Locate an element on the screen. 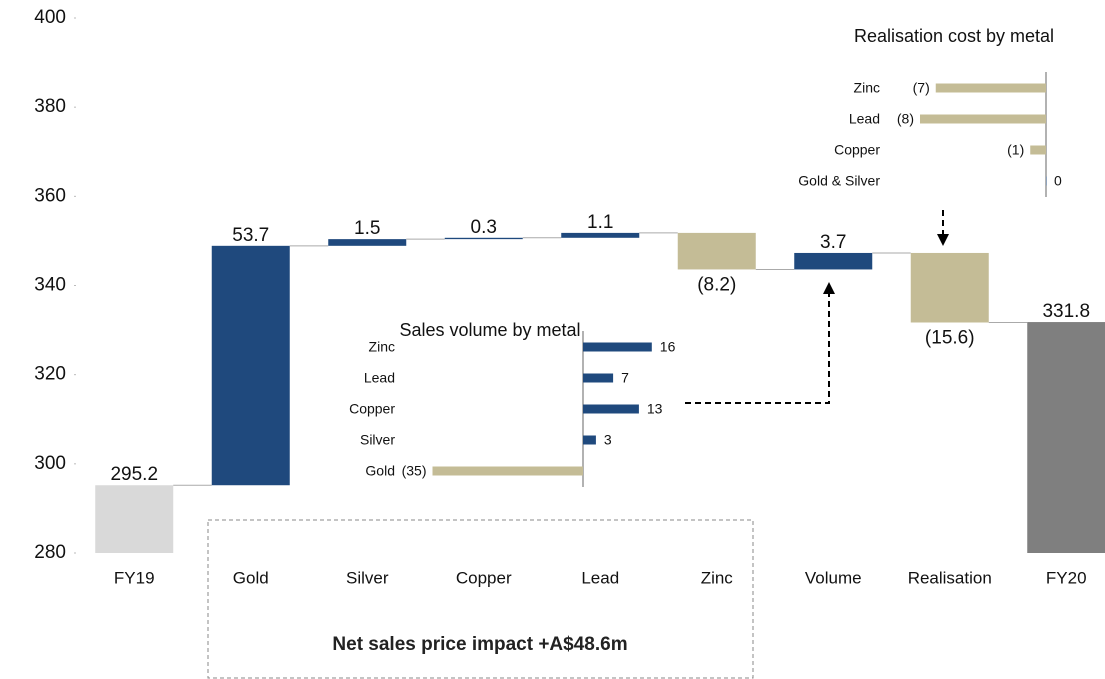 The width and height of the screenshot is (1105, 679). y-tick-label: 300 is located at coordinates (50, 463).